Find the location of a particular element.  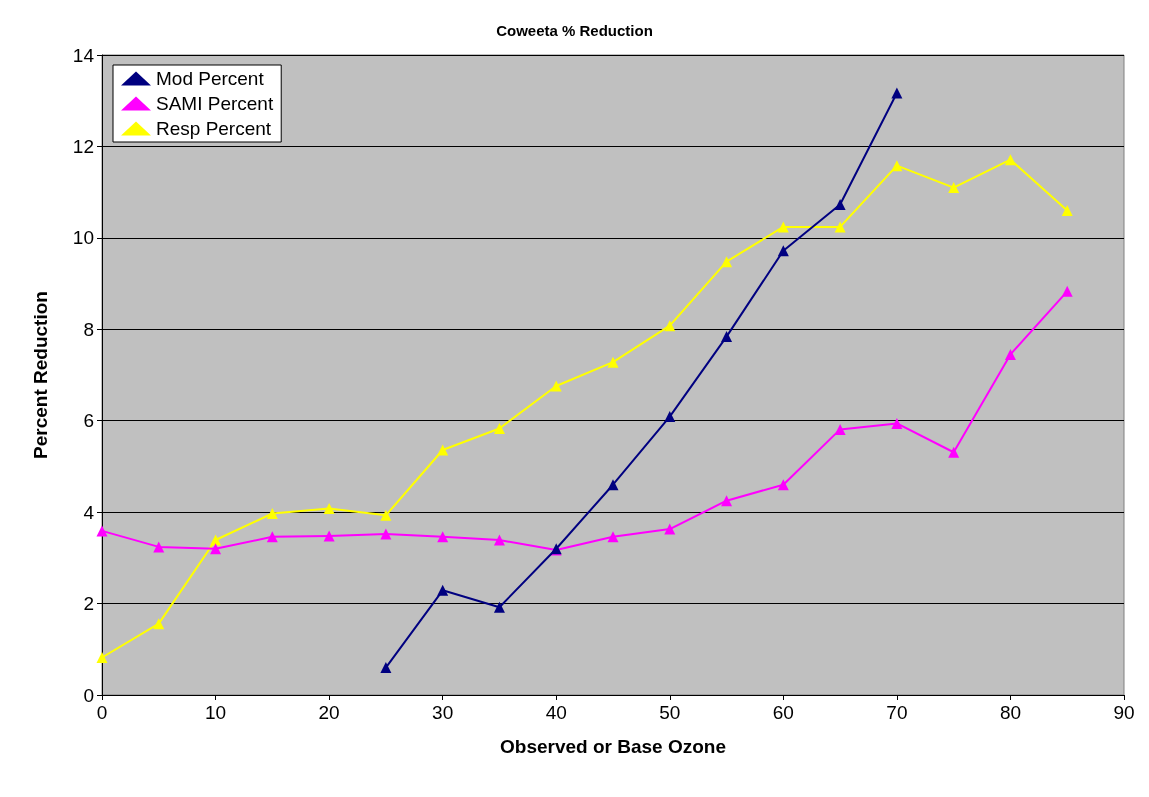

y-tick-label: 12 is located at coordinates (83, 146).